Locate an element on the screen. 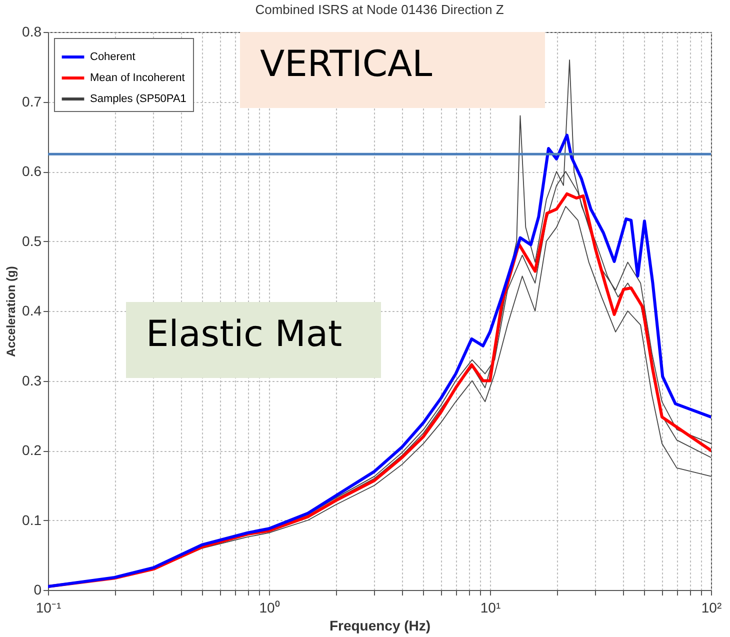  chart-title: Combined ISRS at Node 01436 Direction Z is located at coordinates (379, 9).